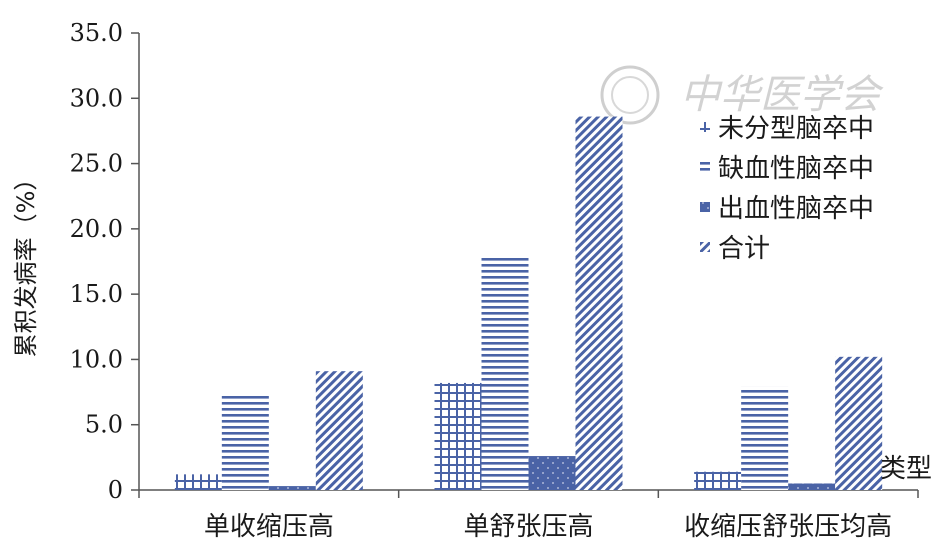 This screenshot has width=945, height=557. What do you see at coordinates (788, 527) in the screenshot?
I see `category-label: 收缩压舒张压均高` at bounding box center [788, 527].